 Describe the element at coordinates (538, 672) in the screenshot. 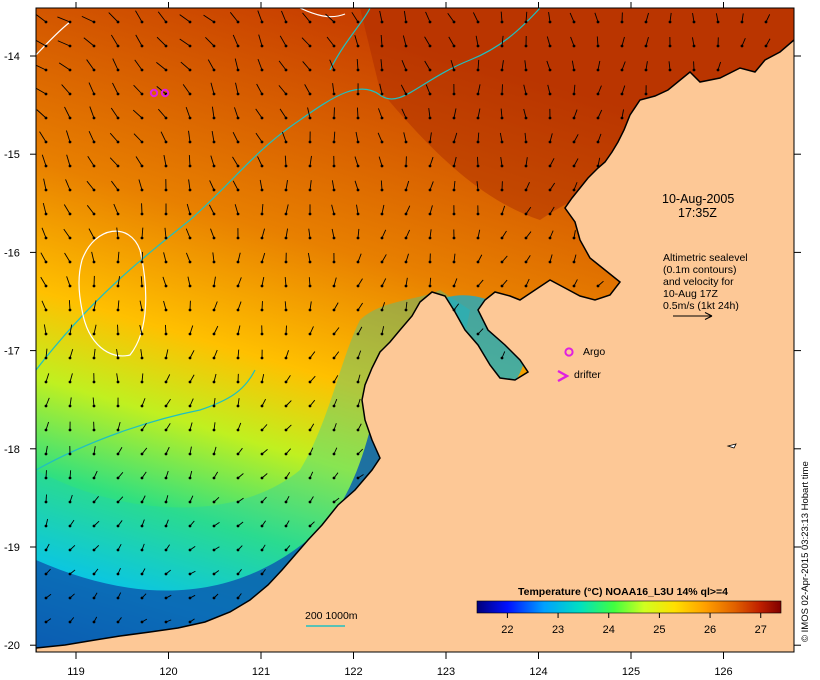

I see `lon-tick-label: 124` at that location.